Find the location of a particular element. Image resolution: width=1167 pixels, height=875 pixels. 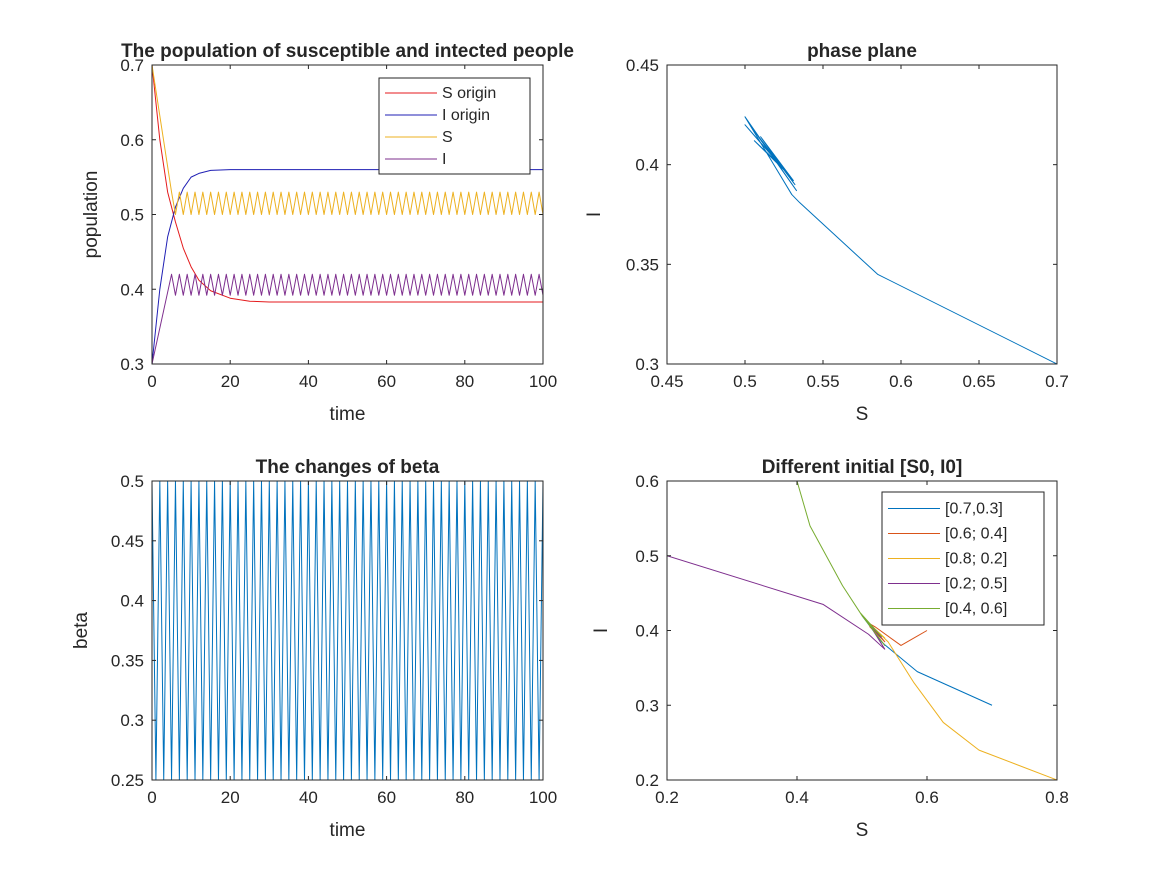

initial-x-tick-label: 0.4 is located at coordinates (797, 797).